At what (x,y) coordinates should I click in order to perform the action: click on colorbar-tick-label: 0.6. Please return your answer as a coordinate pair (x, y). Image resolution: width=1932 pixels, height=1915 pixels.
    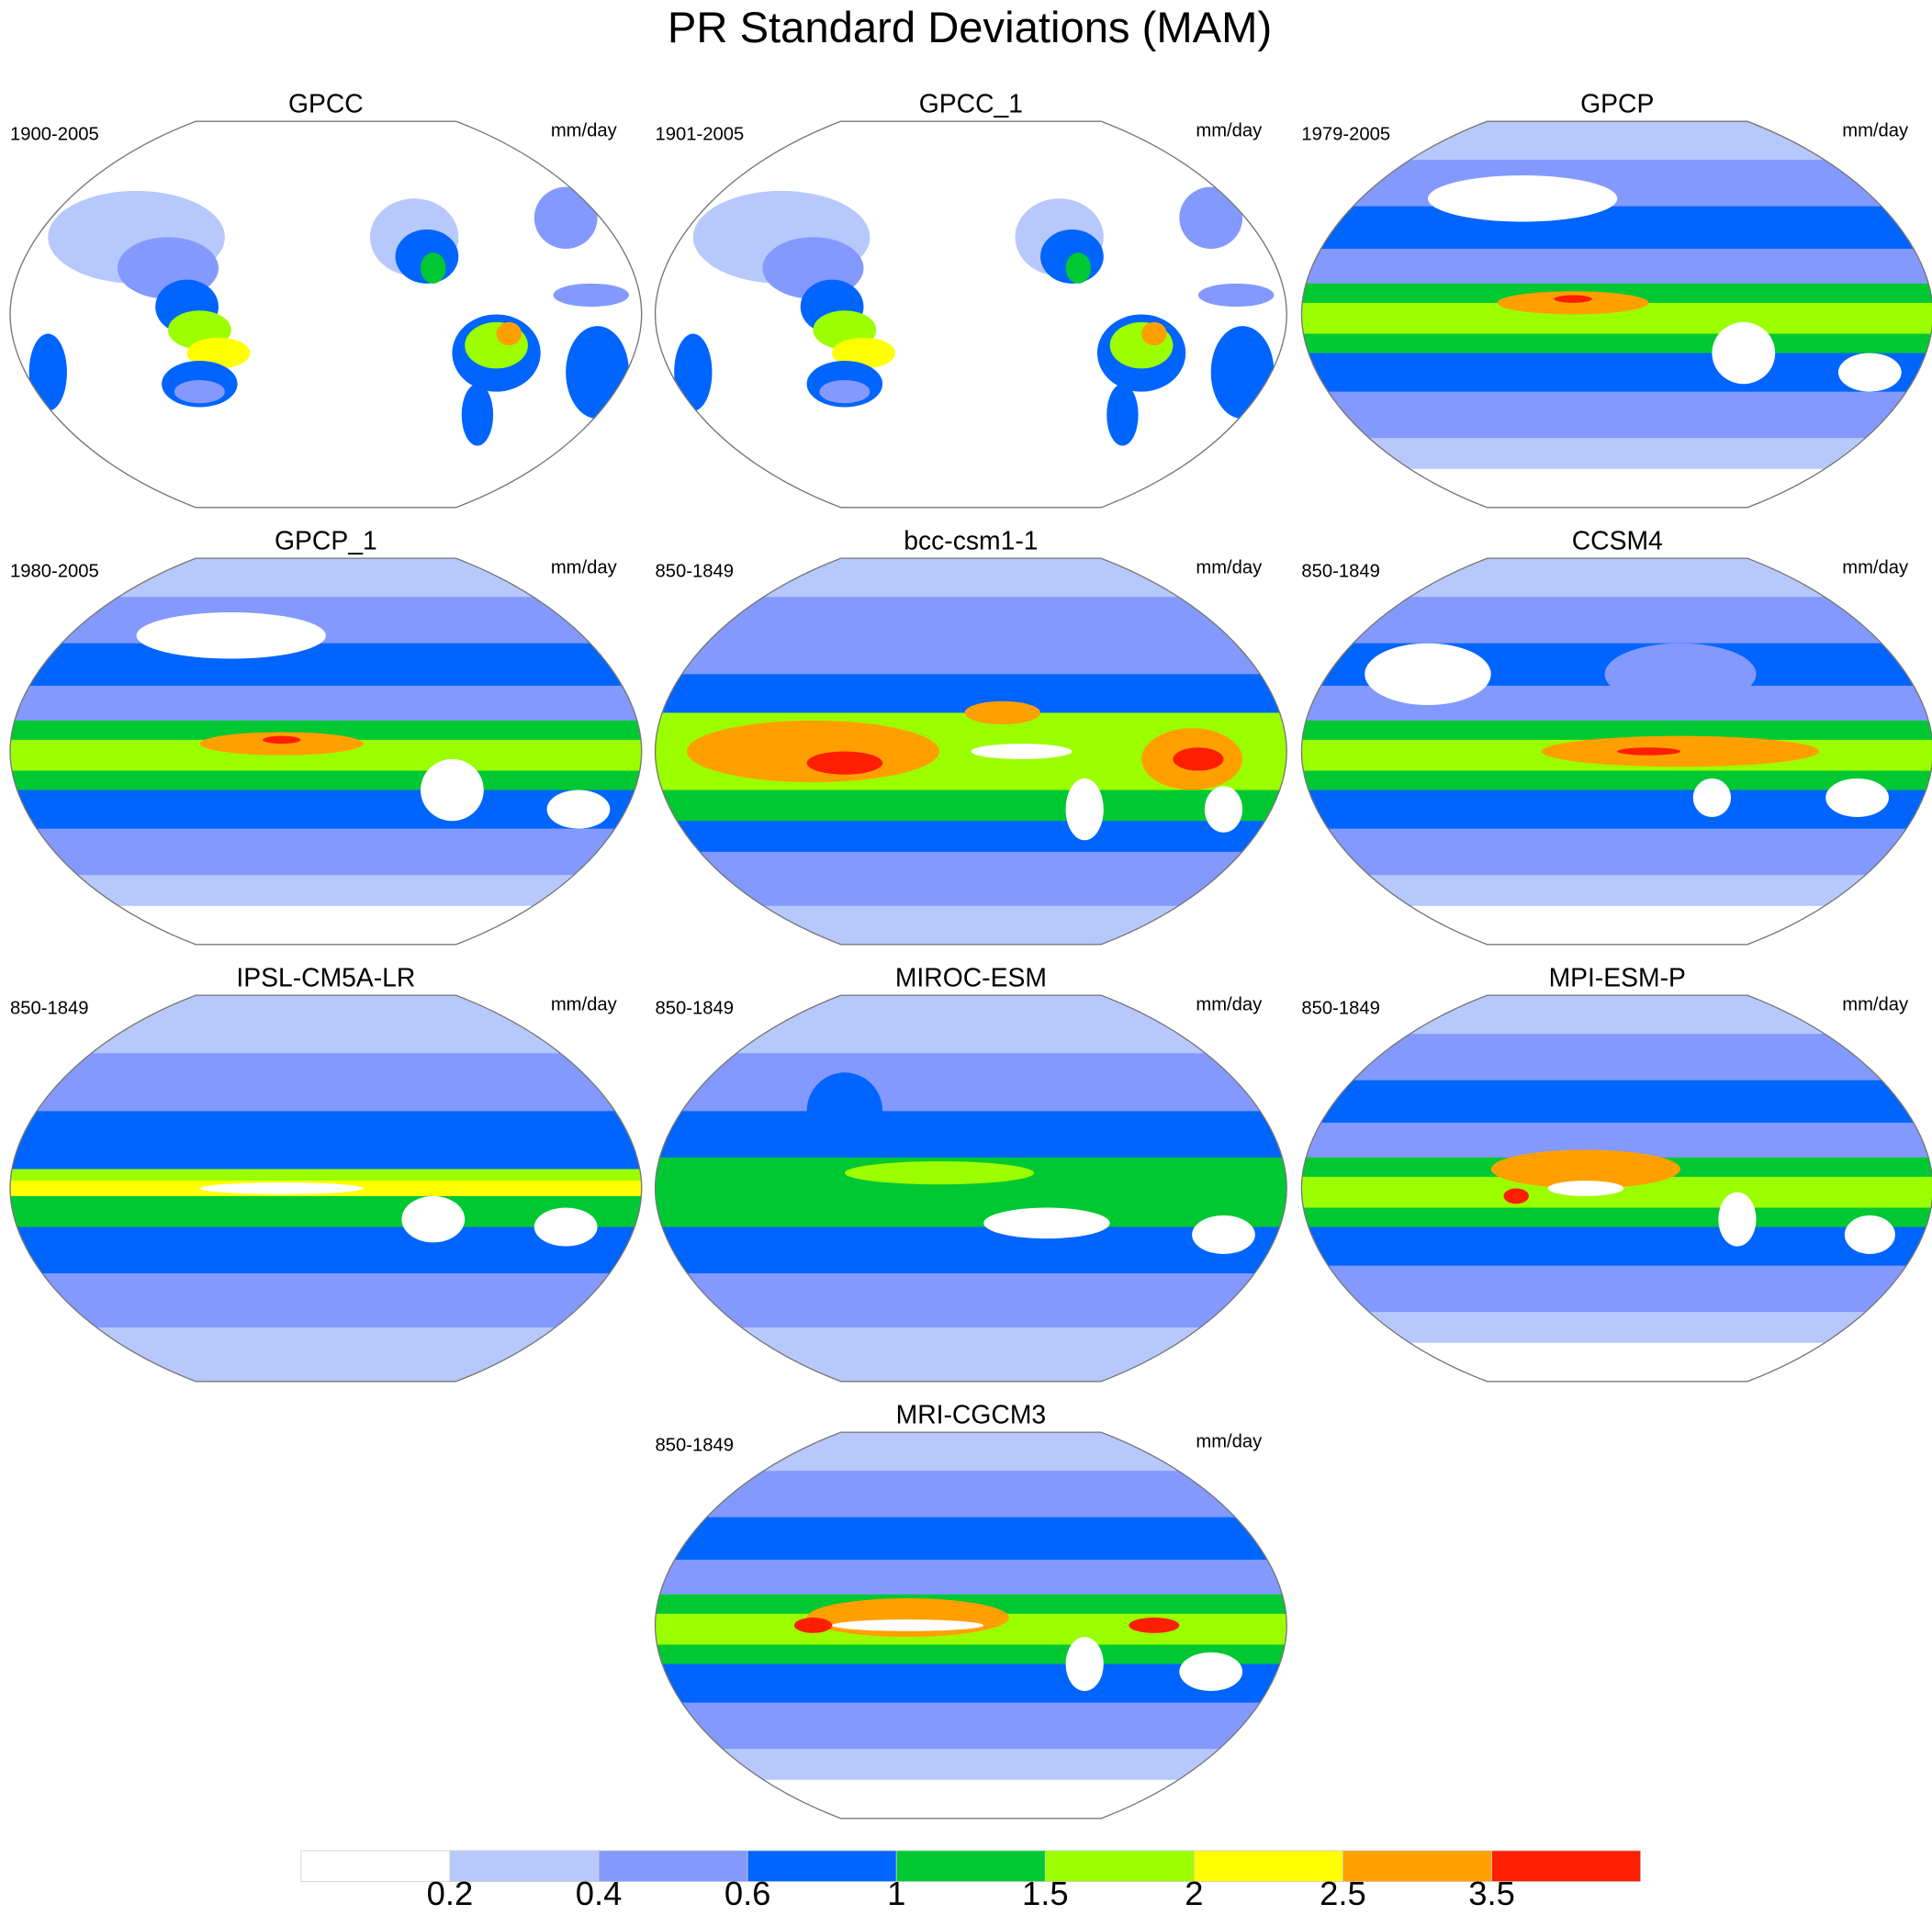
    Looking at the image, I should click on (747, 1893).